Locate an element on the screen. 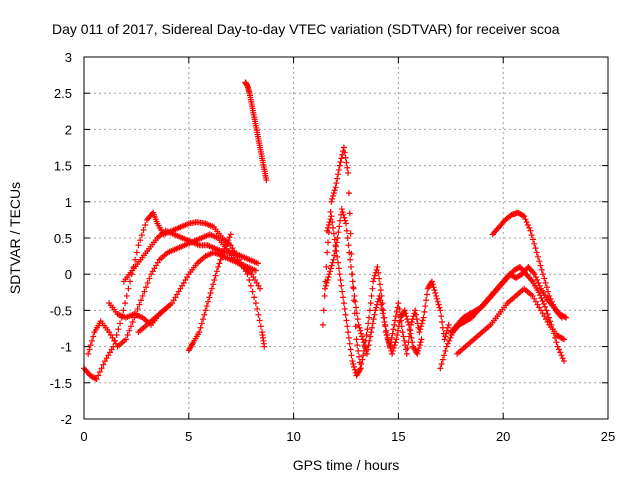 This screenshot has width=640, height=480. x-tick-label: 0 is located at coordinates (83, 436).